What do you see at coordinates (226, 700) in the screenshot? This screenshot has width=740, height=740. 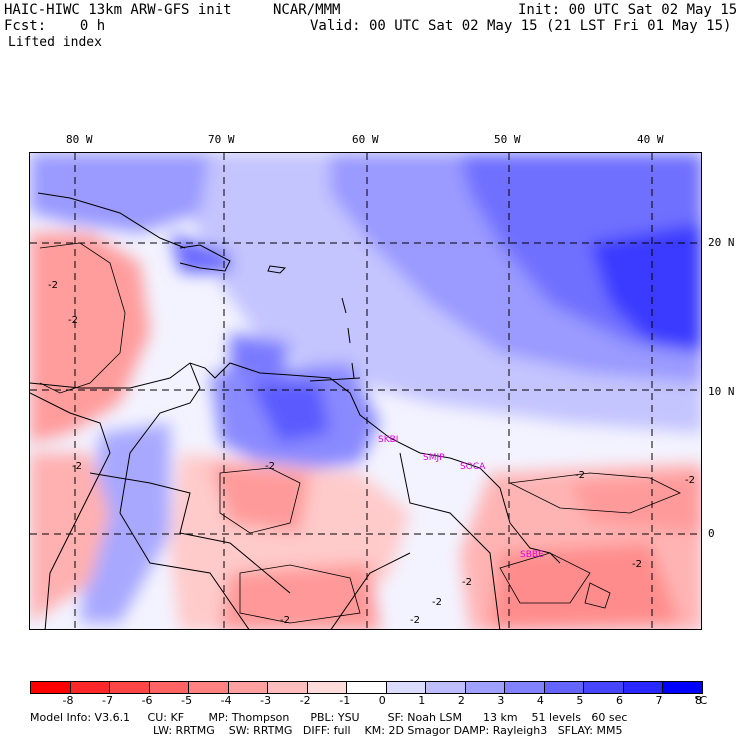 I see `colorbar-tick-label: -4` at bounding box center [226, 700].